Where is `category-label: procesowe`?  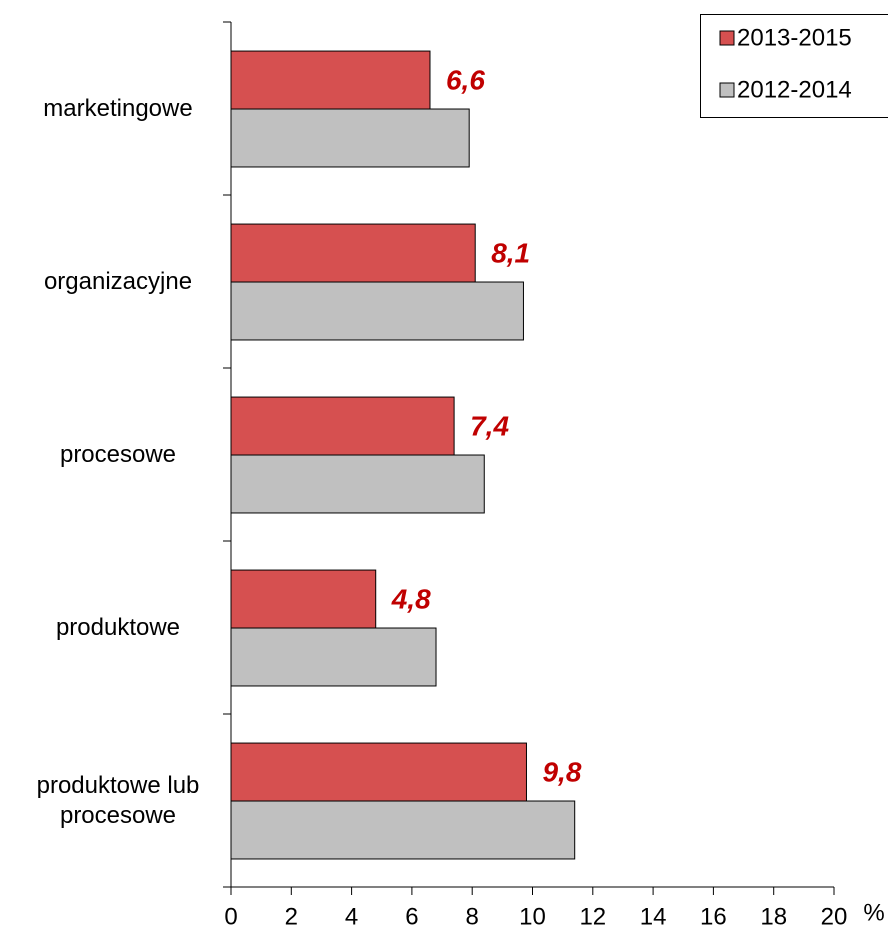 category-label: procesowe is located at coordinates (118, 455).